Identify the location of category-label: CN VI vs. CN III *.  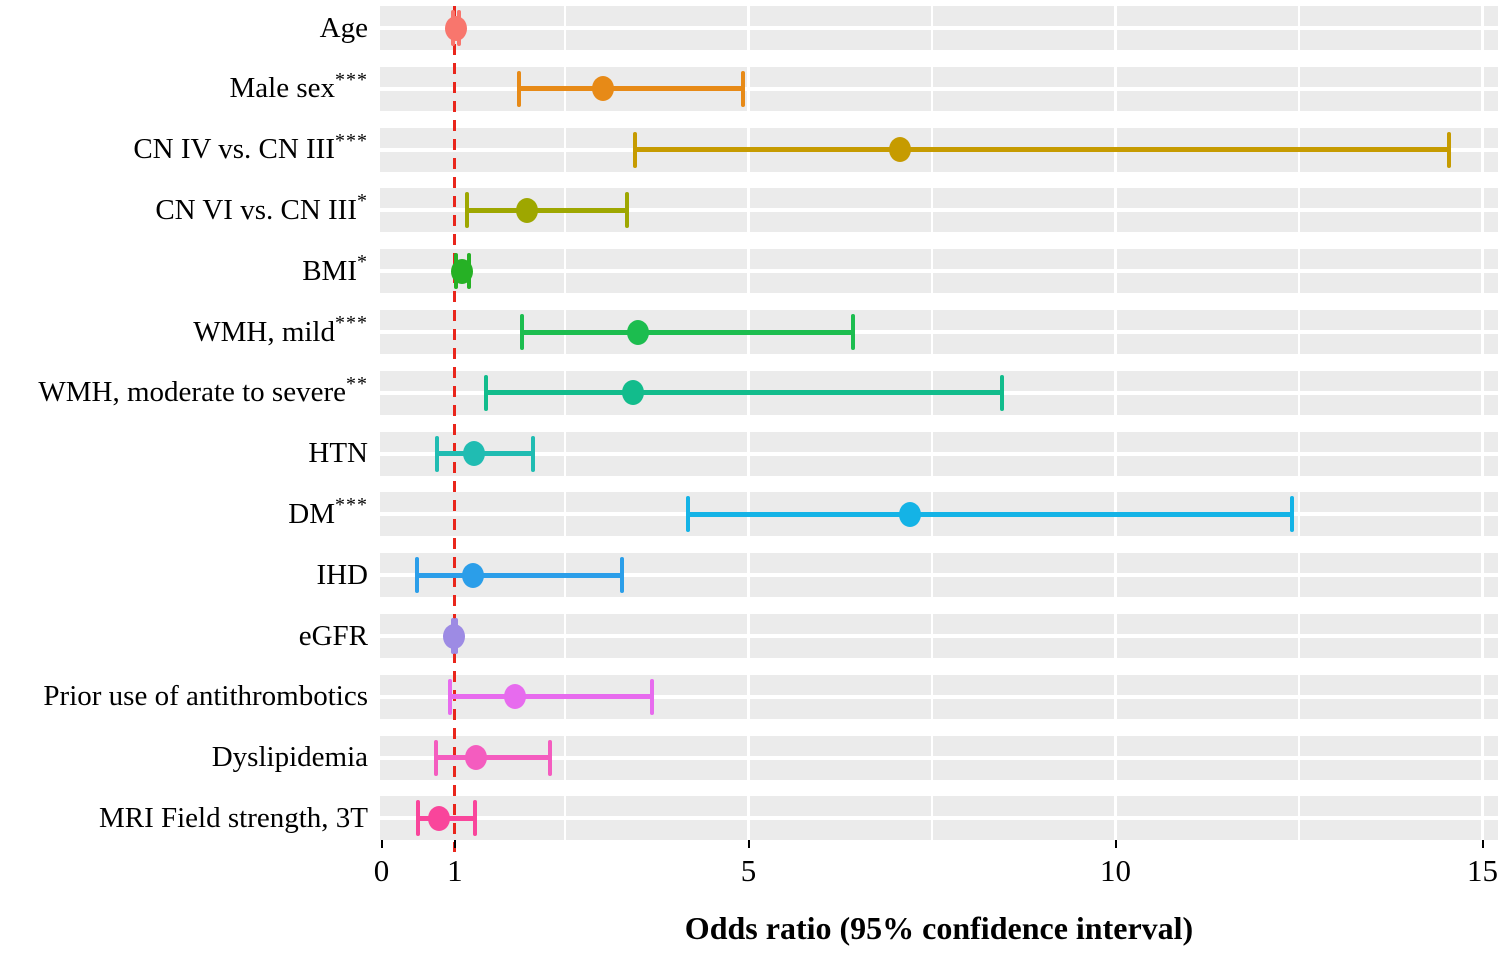
(261, 208).